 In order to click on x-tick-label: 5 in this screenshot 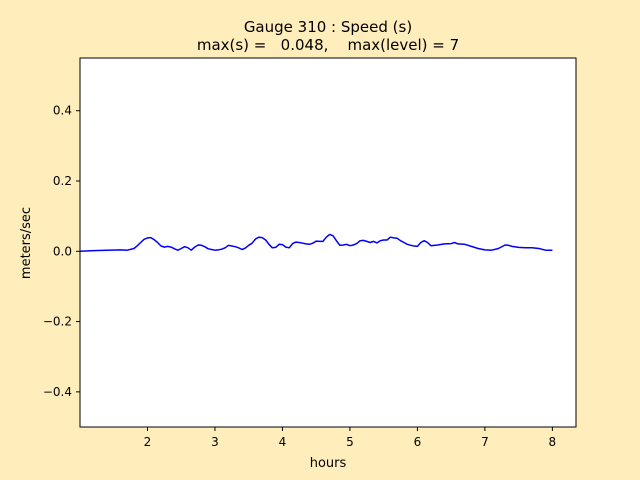, I will do `click(350, 442)`.